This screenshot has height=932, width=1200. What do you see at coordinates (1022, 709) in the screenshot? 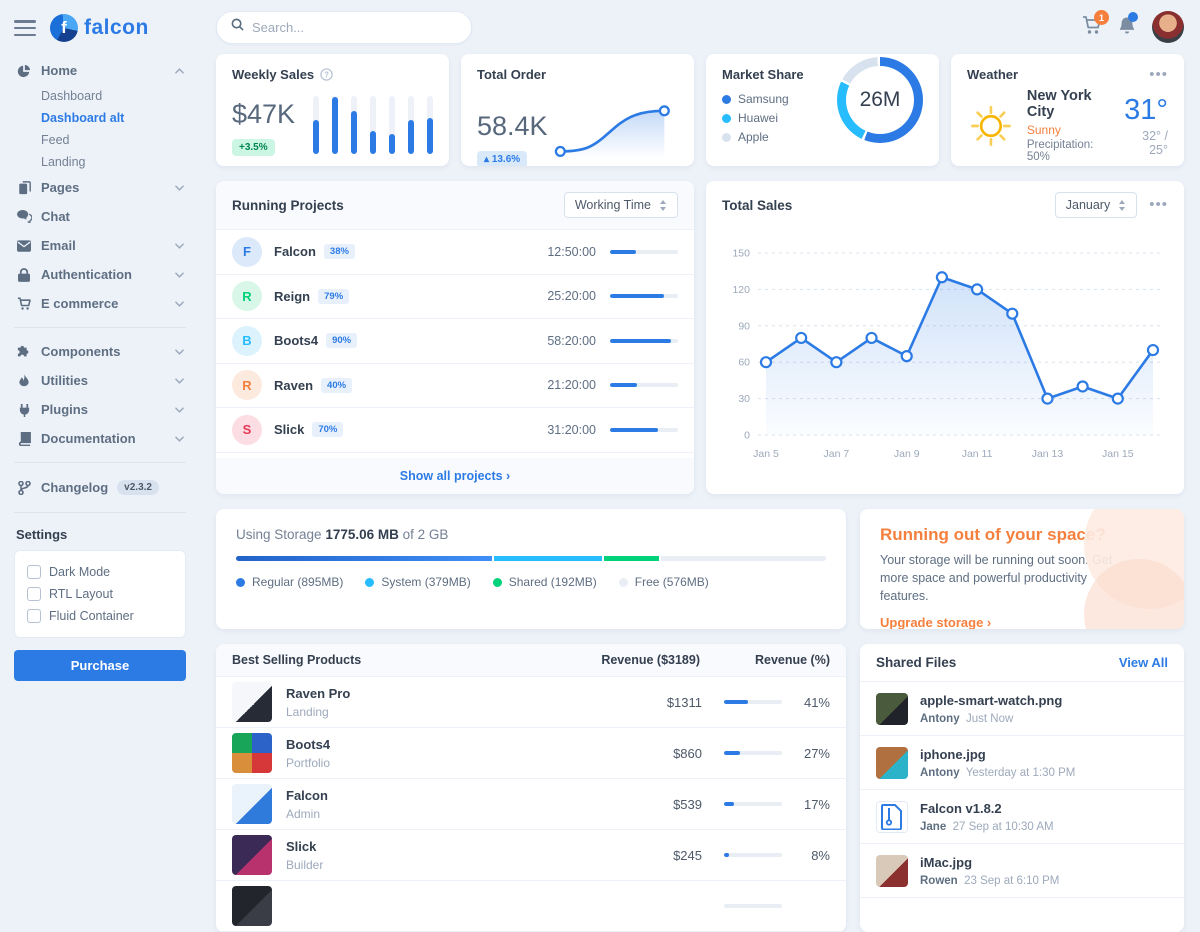
I see `file-row: apple-smart-watch.png Antony Just Now` at bounding box center [1022, 709].